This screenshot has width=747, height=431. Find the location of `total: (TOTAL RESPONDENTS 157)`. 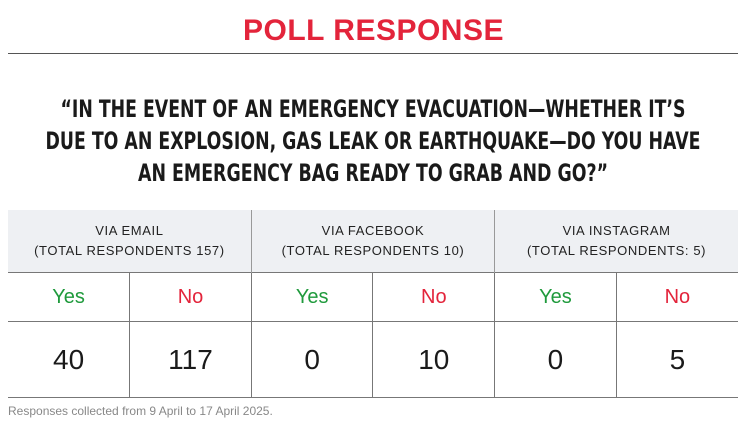

total: (TOTAL RESPONDENTS 157) is located at coordinates (129, 250).